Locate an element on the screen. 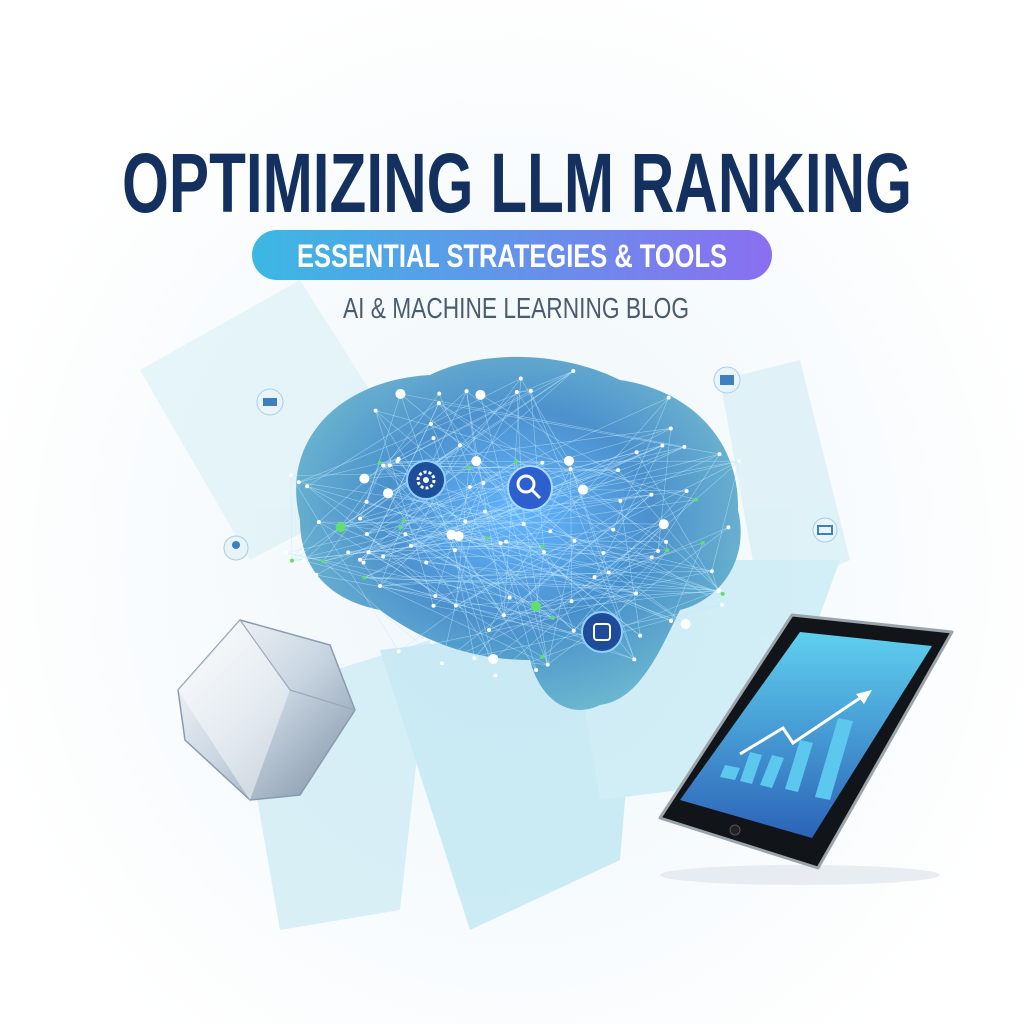 The height and width of the screenshot is (1024, 1024). search-icon is located at coordinates (530, 488).